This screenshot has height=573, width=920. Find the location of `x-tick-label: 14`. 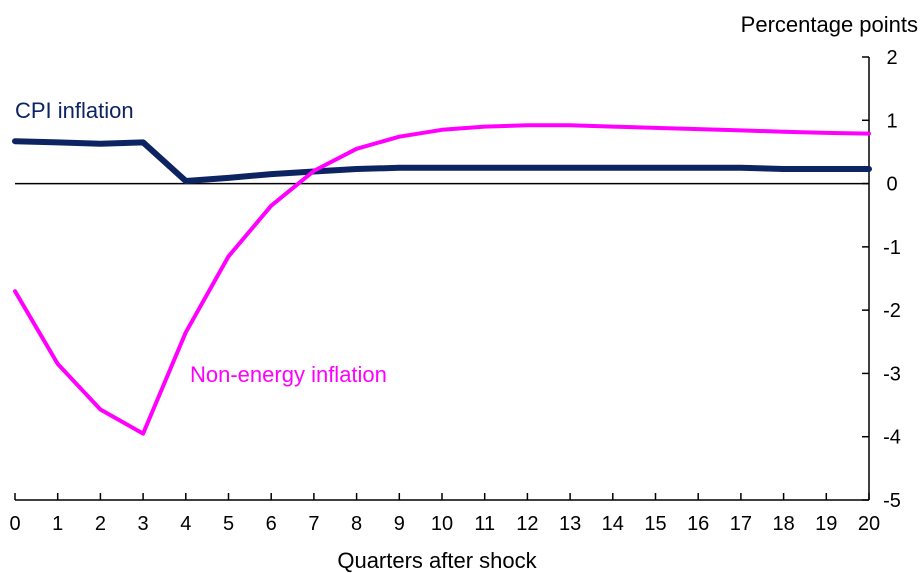

x-tick-label: 14 is located at coordinates (613, 524).